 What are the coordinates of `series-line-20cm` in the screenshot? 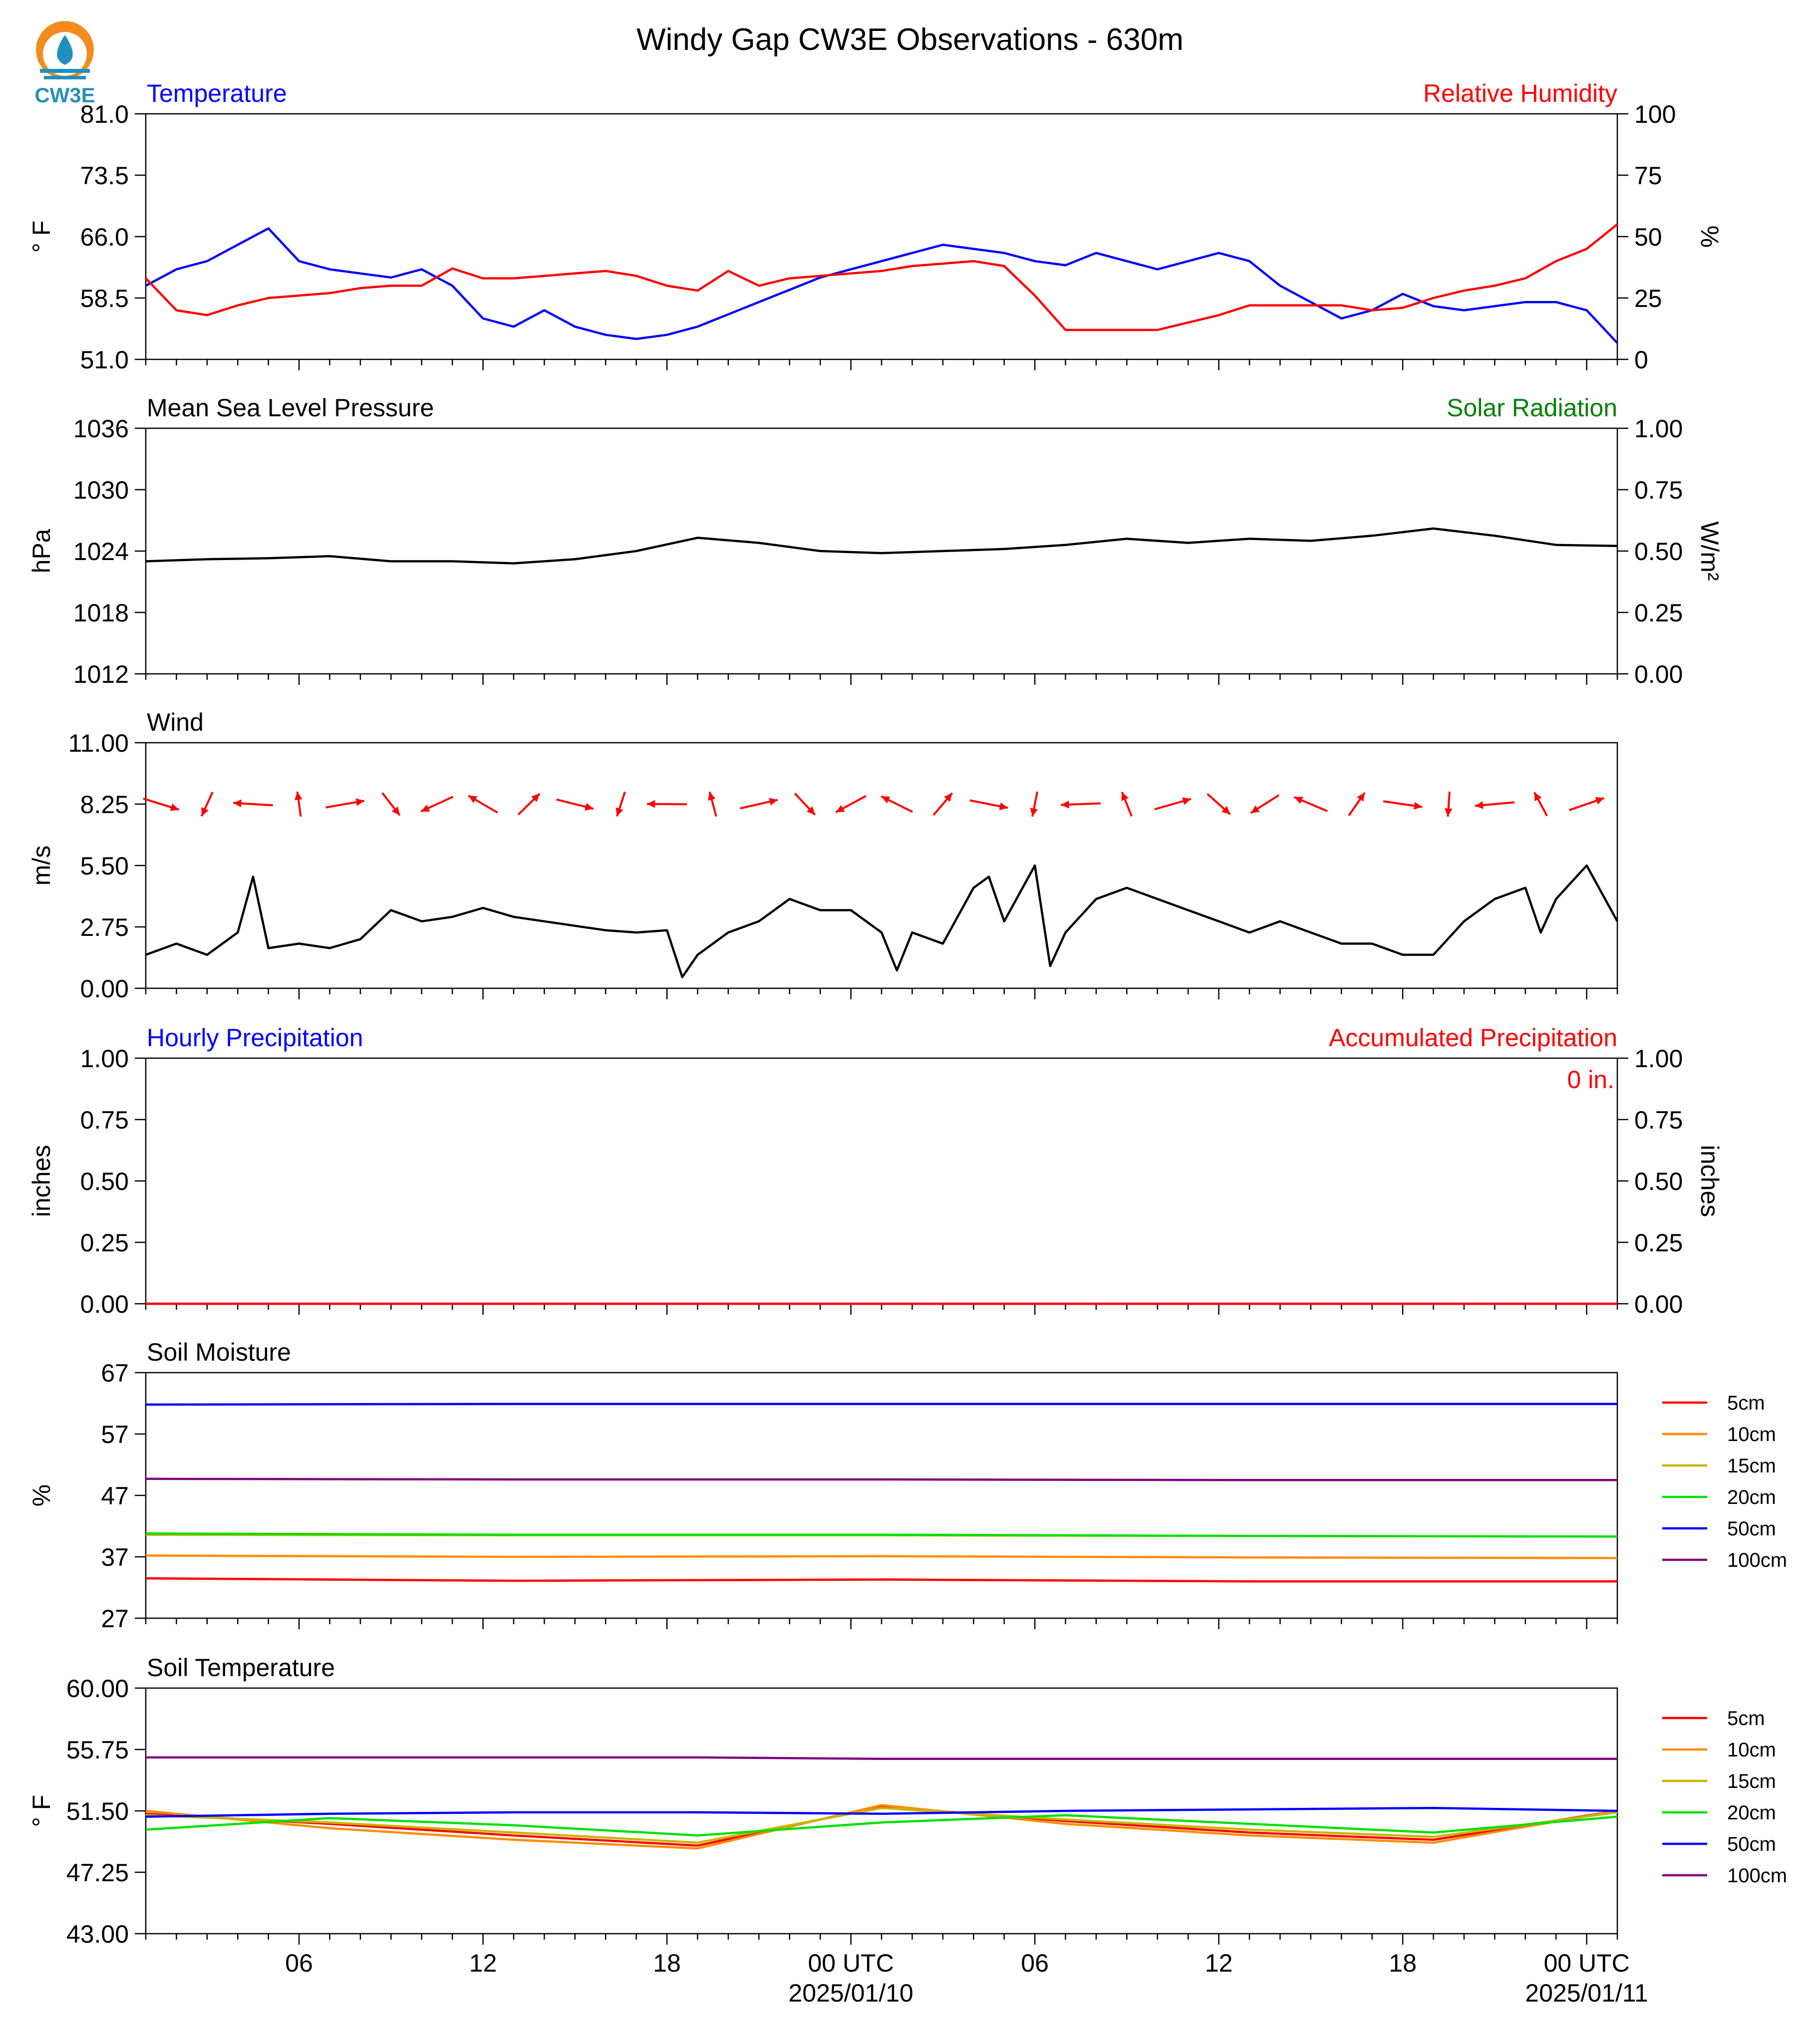 It's located at (881, 1535).